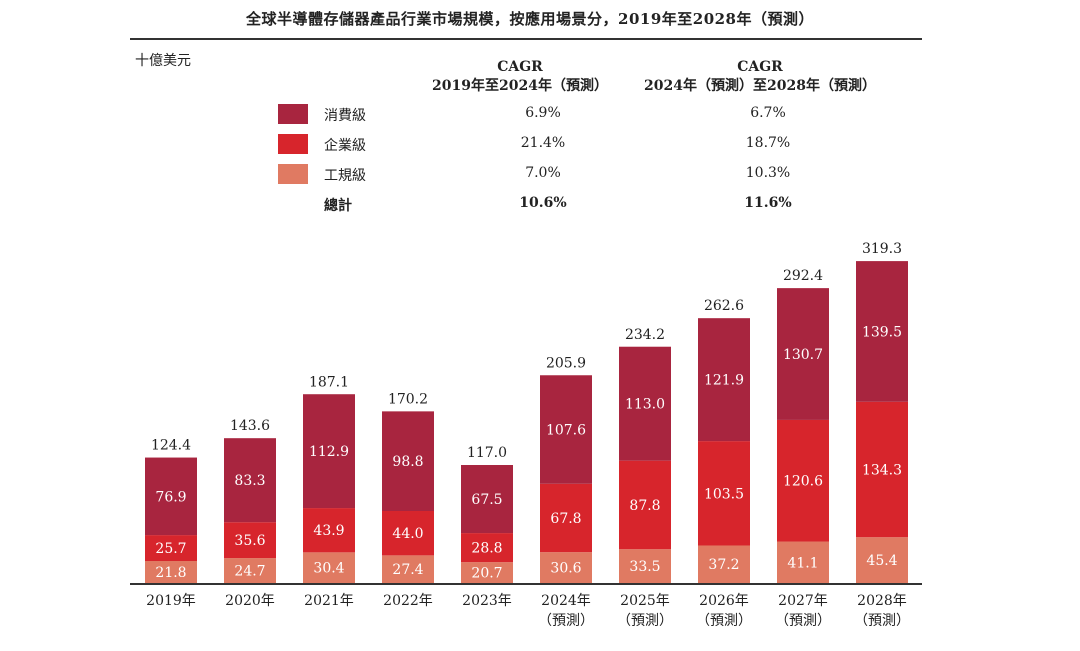 This screenshot has height=651, width=1080. What do you see at coordinates (724, 621) in the screenshot?
I see `x-tick-label-7-sub: （預測）` at bounding box center [724, 621].